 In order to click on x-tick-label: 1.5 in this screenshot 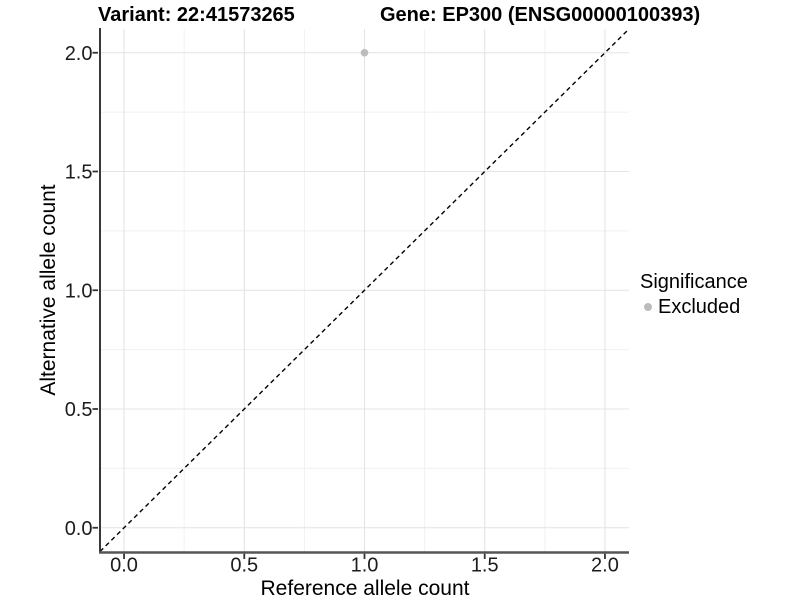, I will do `click(485, 566)`.